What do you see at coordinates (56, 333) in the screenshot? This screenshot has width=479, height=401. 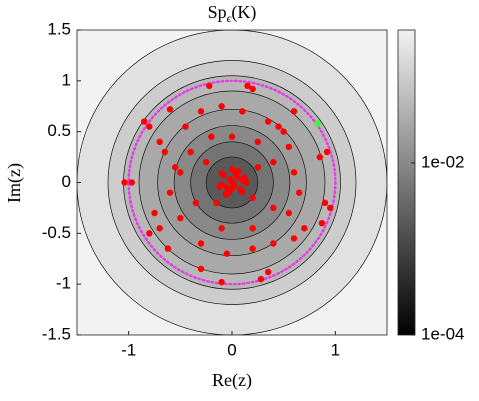 I see `y-tick-label: -1.5` at bounding box center [56, 333].